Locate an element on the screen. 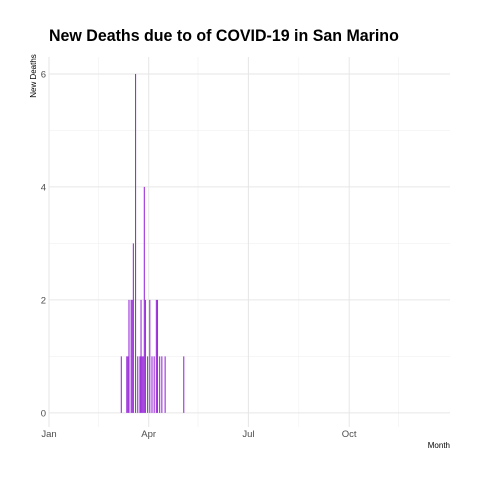 Image resolution: width=480 pixels, height=480 pixels. y-tick-label: 4 is located at coordinates (43, 187).